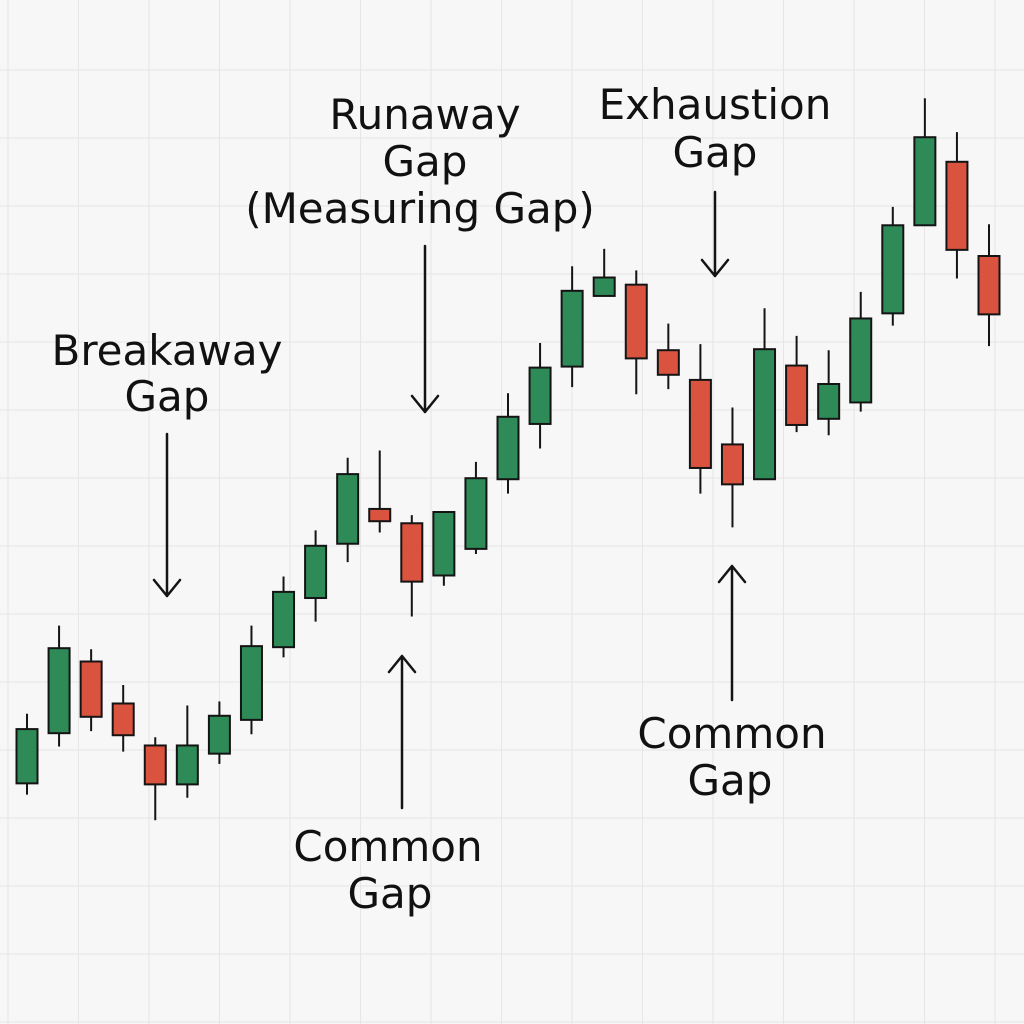  Describe the element at coordinates (730, 780) in the screenshot. I see `annotation-common-right-line-2: Gap` at that location.